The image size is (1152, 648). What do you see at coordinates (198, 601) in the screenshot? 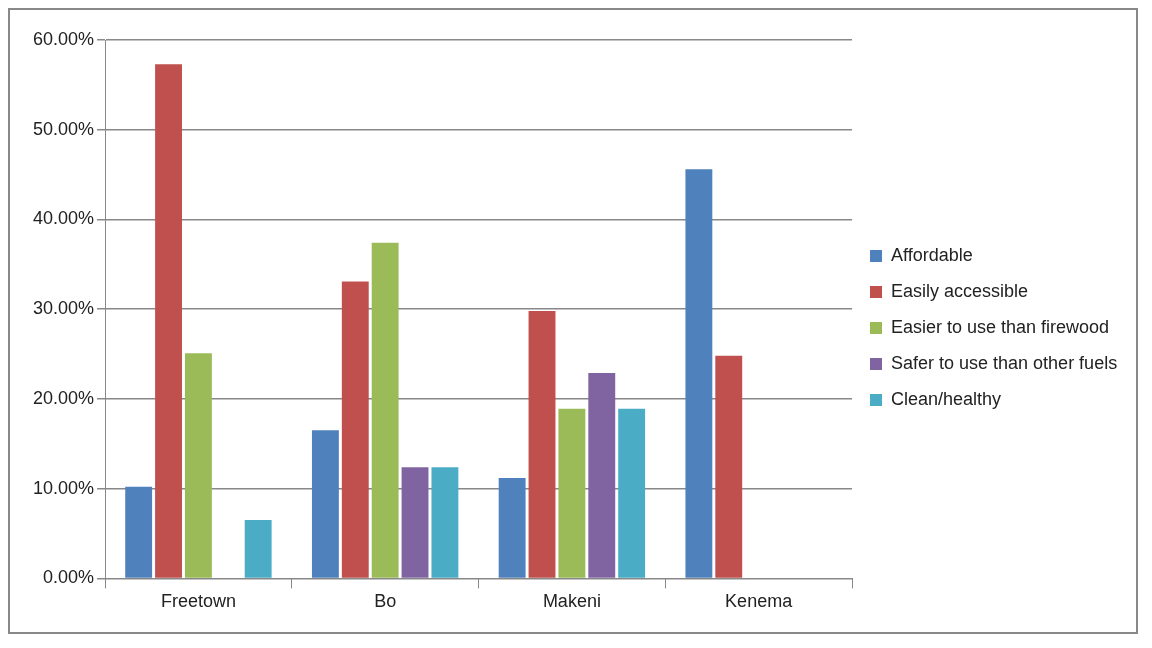
I see `x-tick-label: Freetown` at bounding box center [198, 601].